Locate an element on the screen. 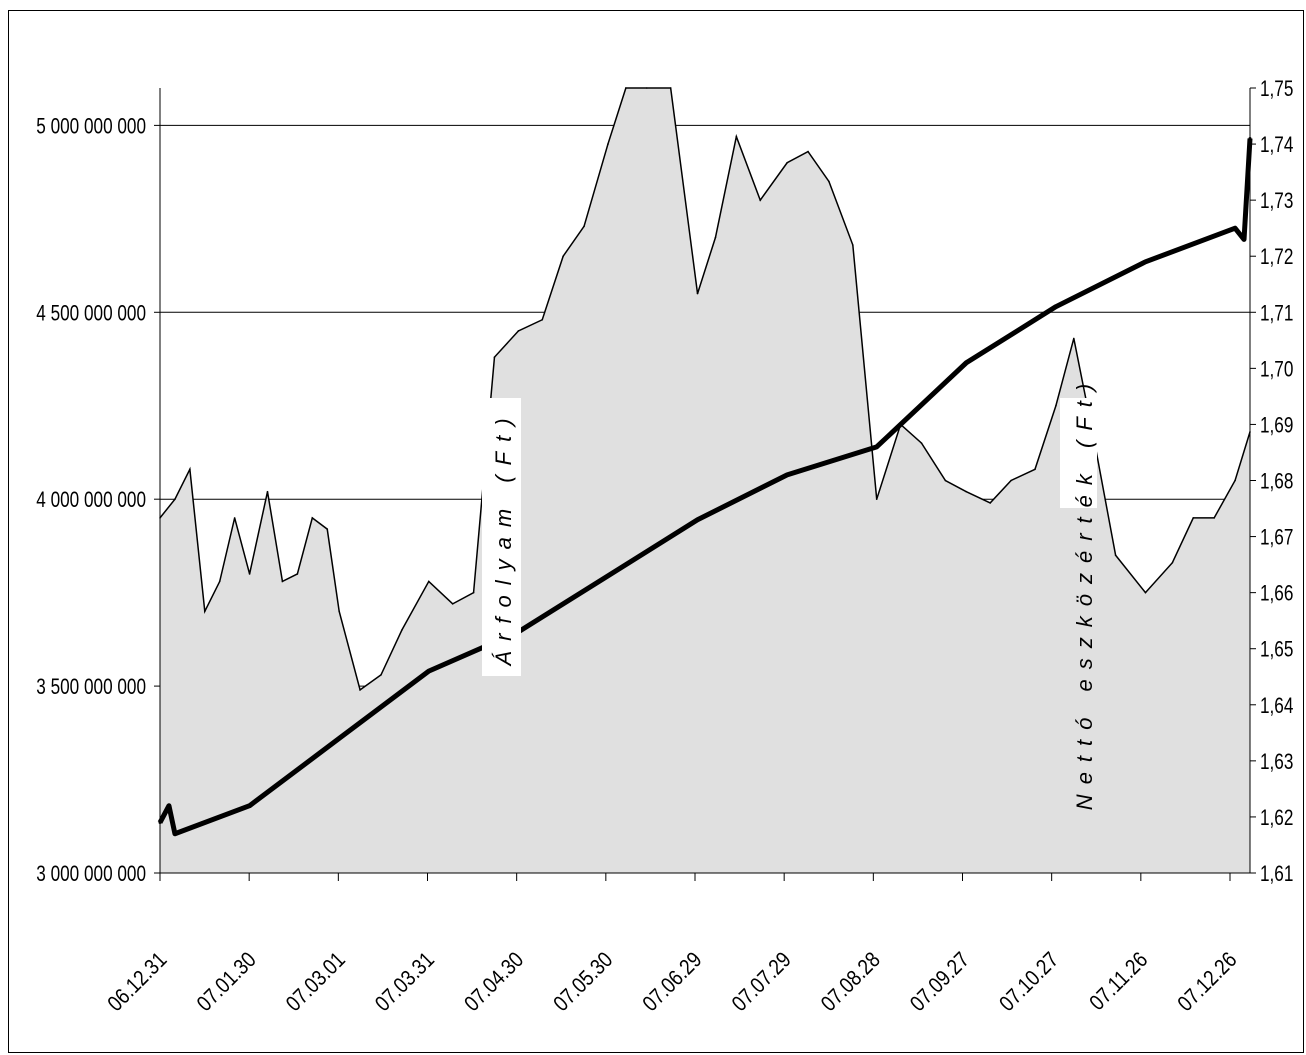  x-tick-label: 07.06.29 is located at coordinates (673, 982).